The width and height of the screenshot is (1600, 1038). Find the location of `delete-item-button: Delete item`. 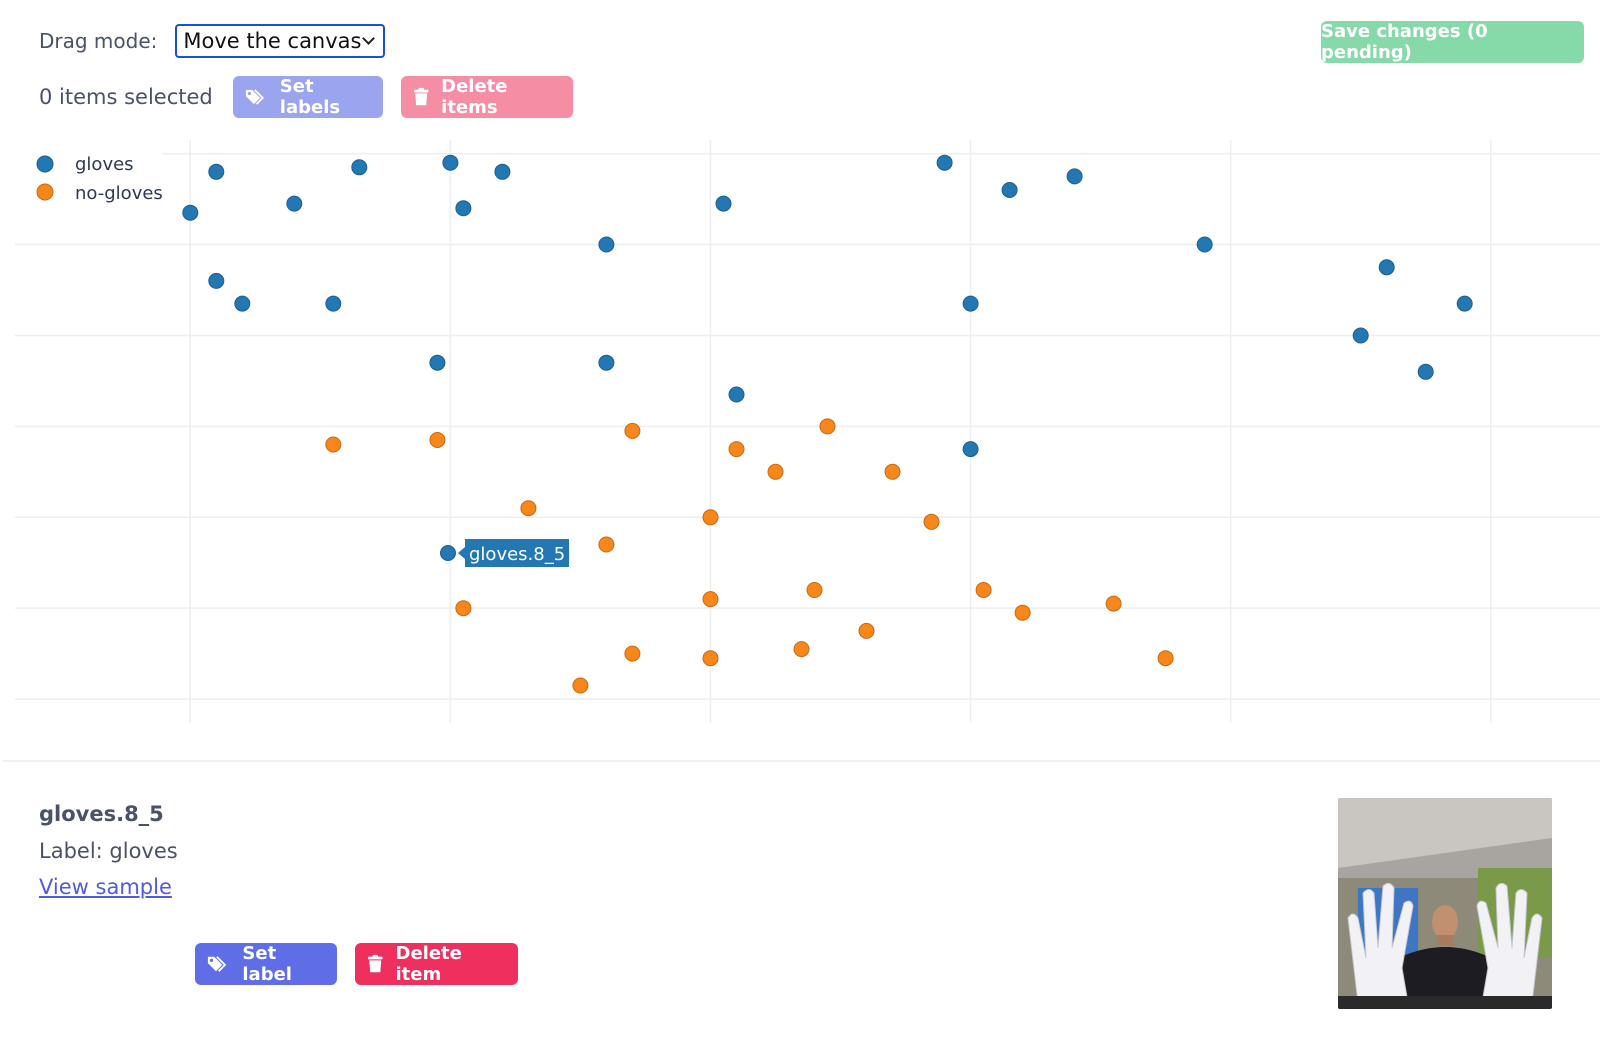

delete-item-button: Delete item is located at coordinates (436, 964).